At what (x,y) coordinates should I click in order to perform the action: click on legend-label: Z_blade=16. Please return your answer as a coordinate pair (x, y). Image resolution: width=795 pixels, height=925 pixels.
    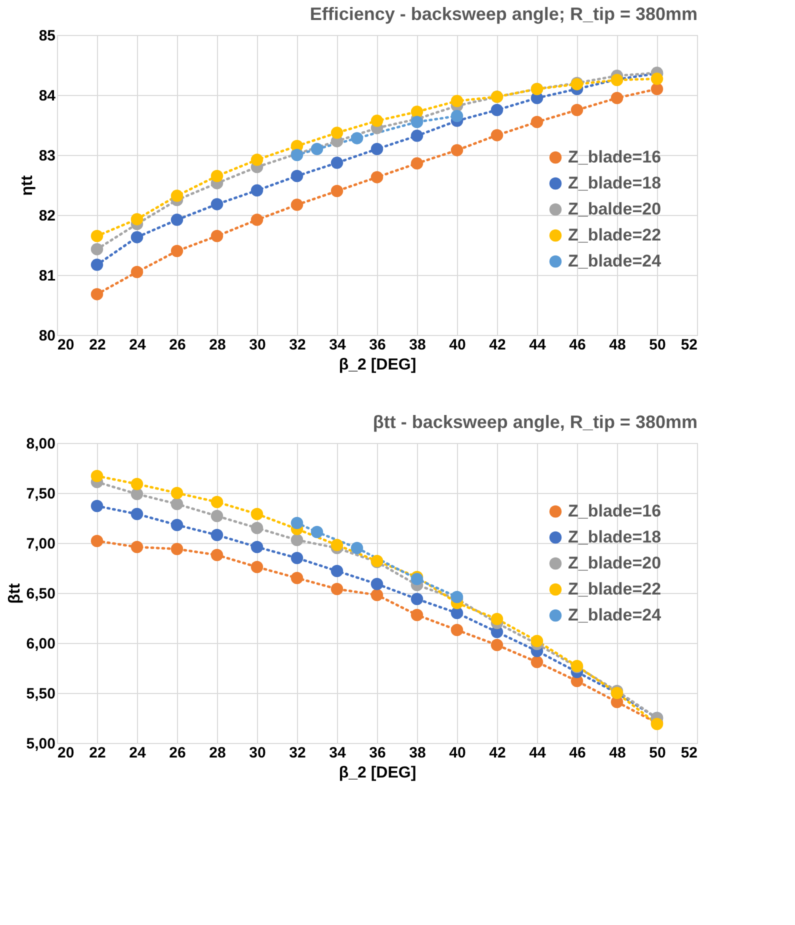
    Looking at the image, I should click on (615, 511).